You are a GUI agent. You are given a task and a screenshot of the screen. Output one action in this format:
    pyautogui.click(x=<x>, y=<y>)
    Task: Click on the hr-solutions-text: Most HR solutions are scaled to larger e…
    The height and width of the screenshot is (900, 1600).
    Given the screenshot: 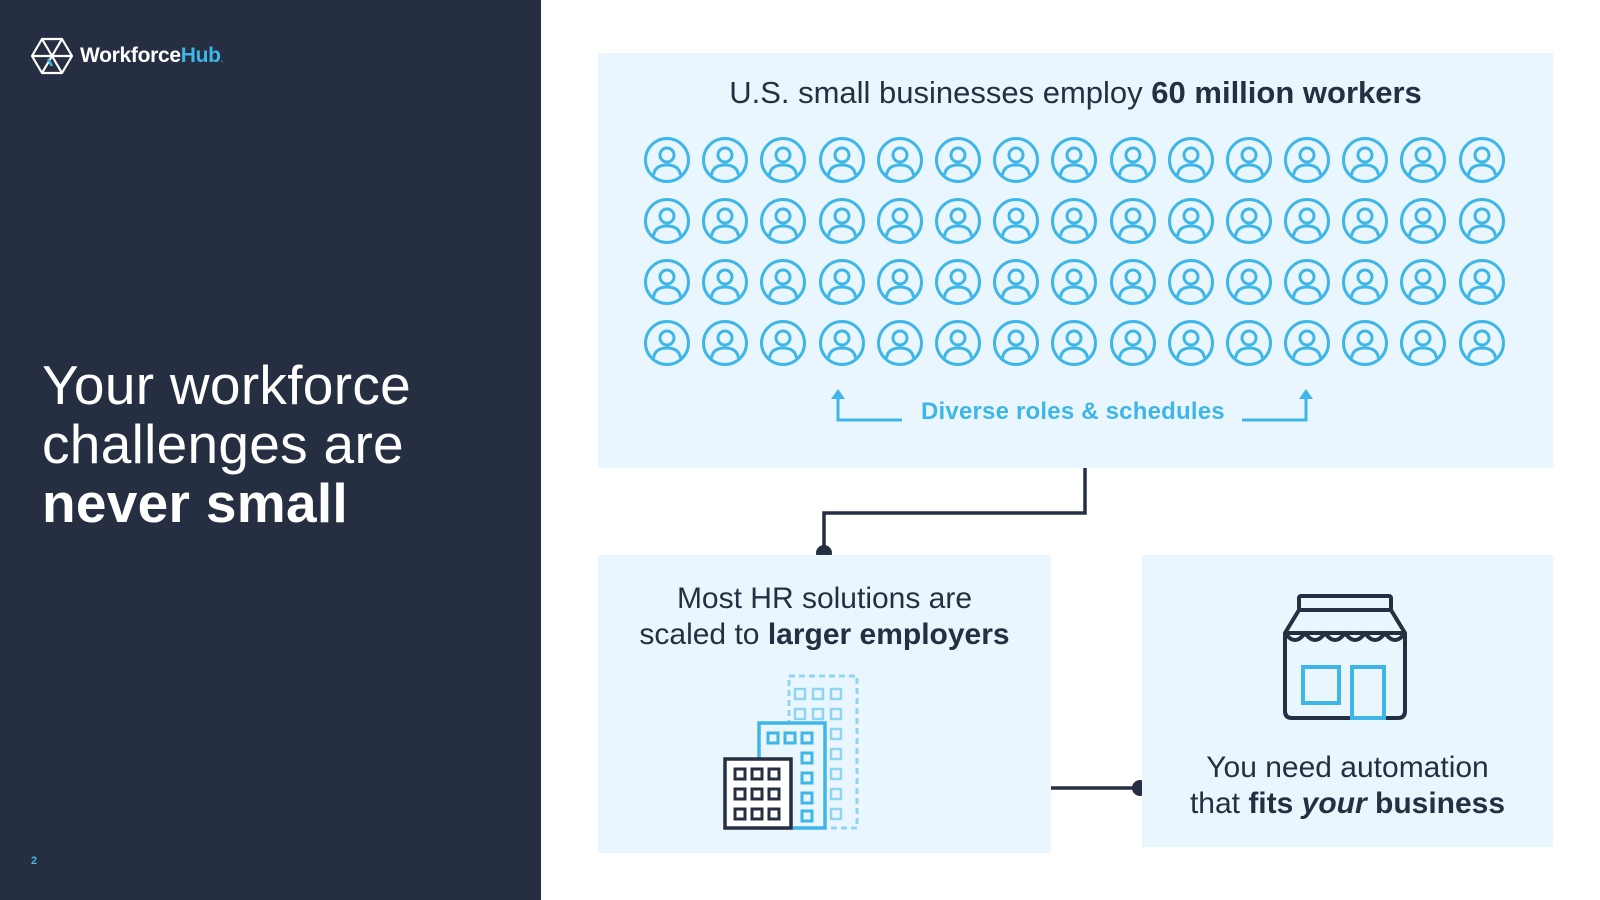 What is the action you would take?
    pyautogui.click(x=824, y=617)
    